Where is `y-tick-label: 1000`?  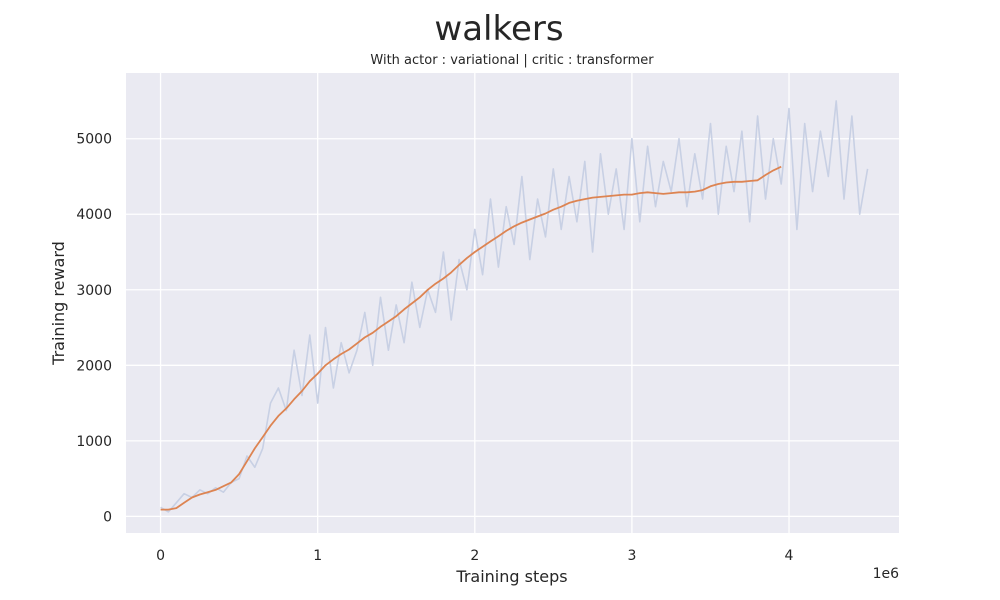
y-tick-label: 1000 is located at coordinates (94, 442).